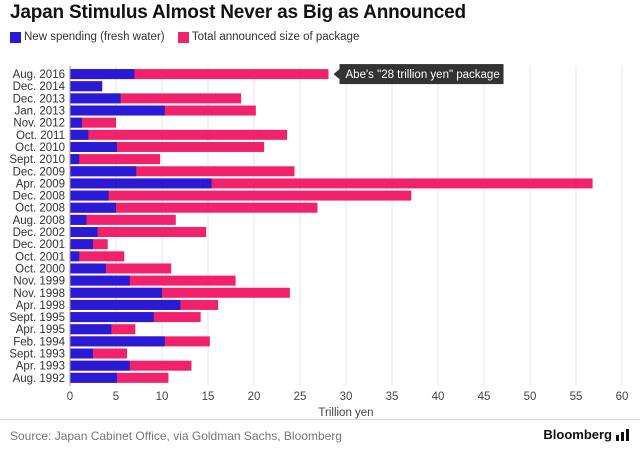 This screenshot has width=640, height=449. Describe the element at coordinates (39, 245) in the screenshot. I see `category-label: Dec. 2001` at that location.